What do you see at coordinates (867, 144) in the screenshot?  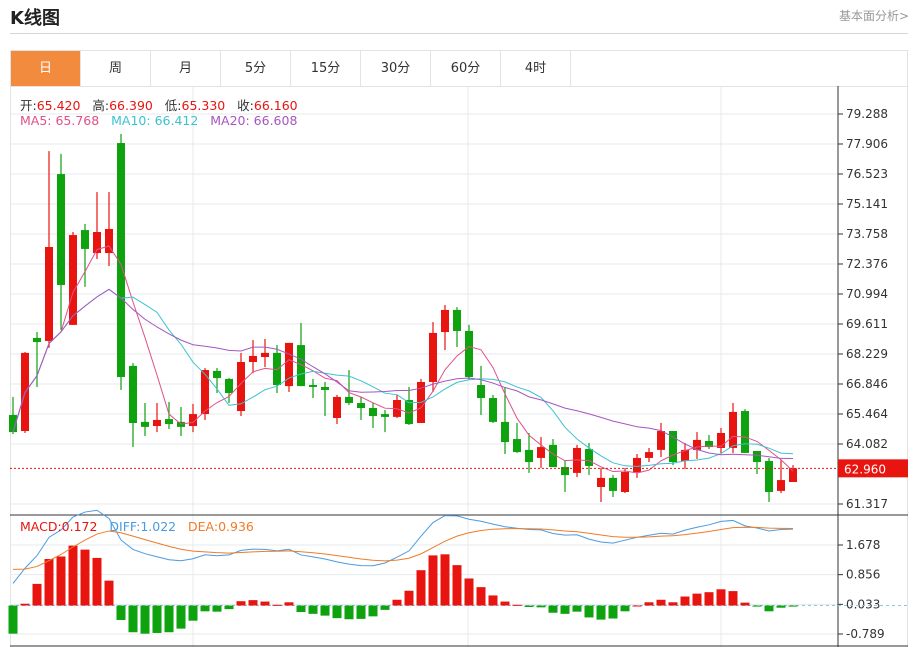 I see `price-tick-label: 77.906` at bounding box center [867, 144].